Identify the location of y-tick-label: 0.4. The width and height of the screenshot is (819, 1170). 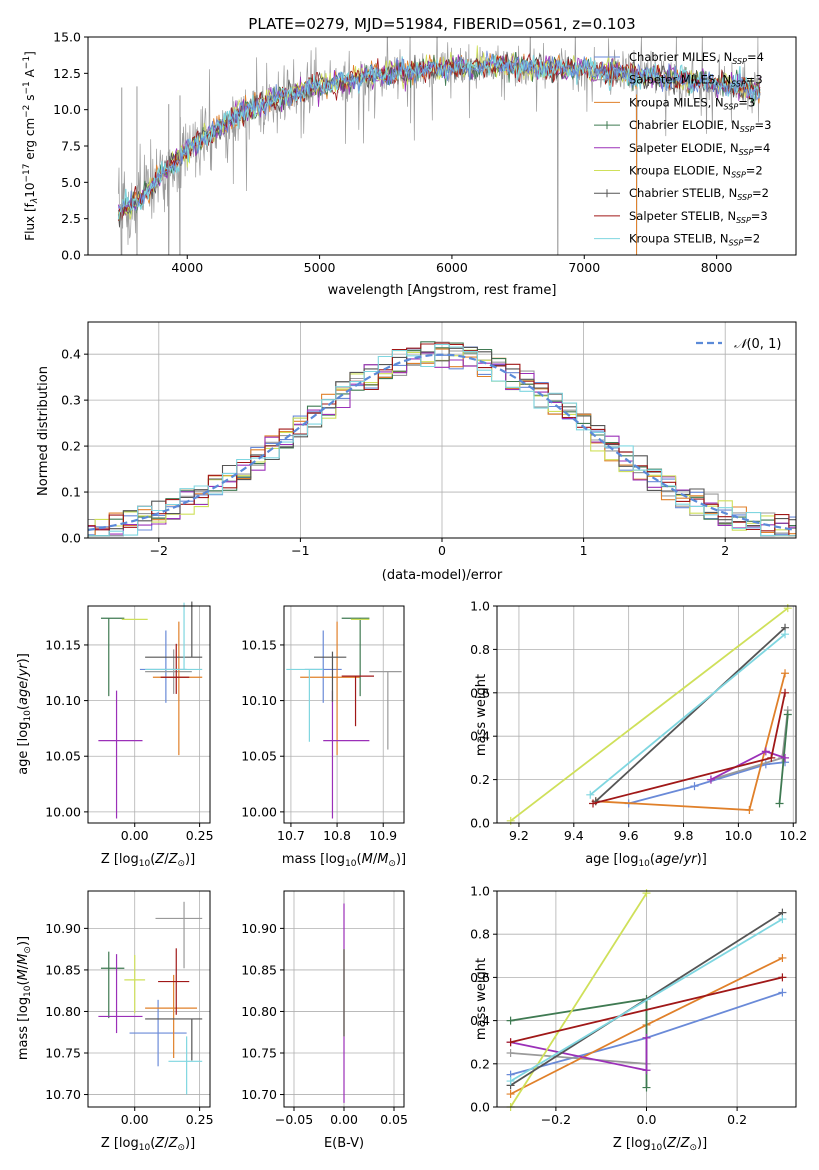
(480, 736).